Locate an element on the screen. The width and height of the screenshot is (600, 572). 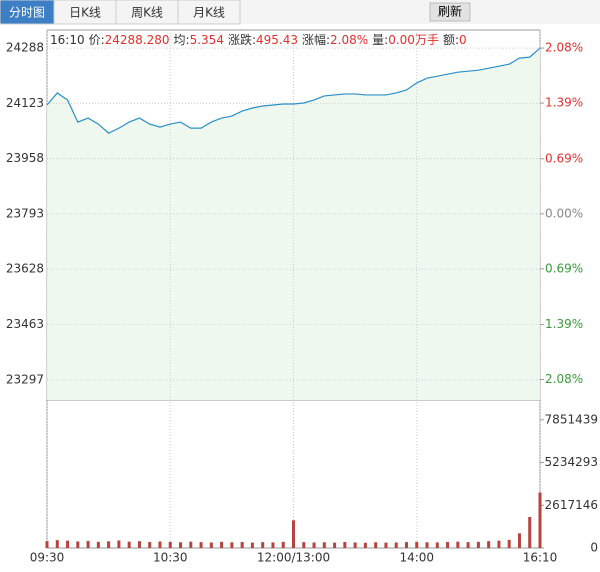
y-tick-label: 24123 is located at coordinates (25, 103).